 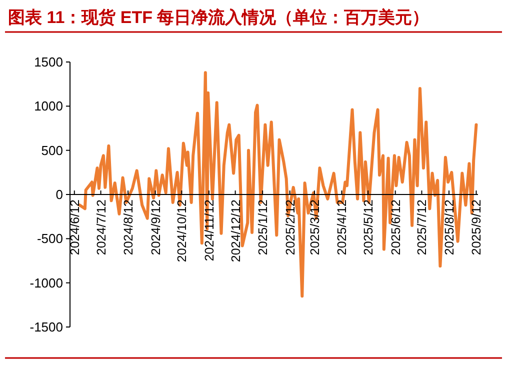 What do you see at coordinates (48, 106) in the screenshot?
I see `y-tick-label: 1000` at bounding box center [48, 106].